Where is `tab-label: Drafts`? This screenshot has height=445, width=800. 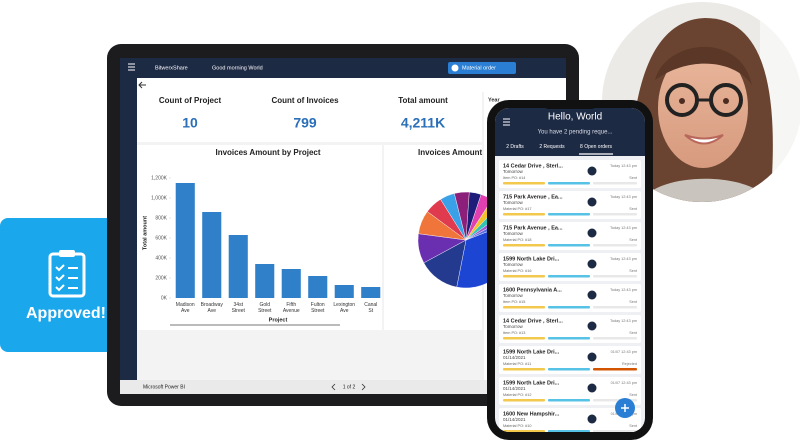
tab-label: Drafts is located at coordinates (517, 147).